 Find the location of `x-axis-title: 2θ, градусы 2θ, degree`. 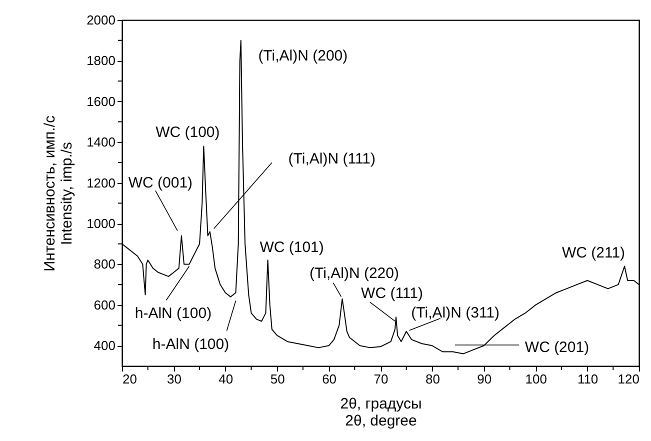

x-axis-title: 2θ, градусы 2θ, degree is located at coordinates (381, 413).